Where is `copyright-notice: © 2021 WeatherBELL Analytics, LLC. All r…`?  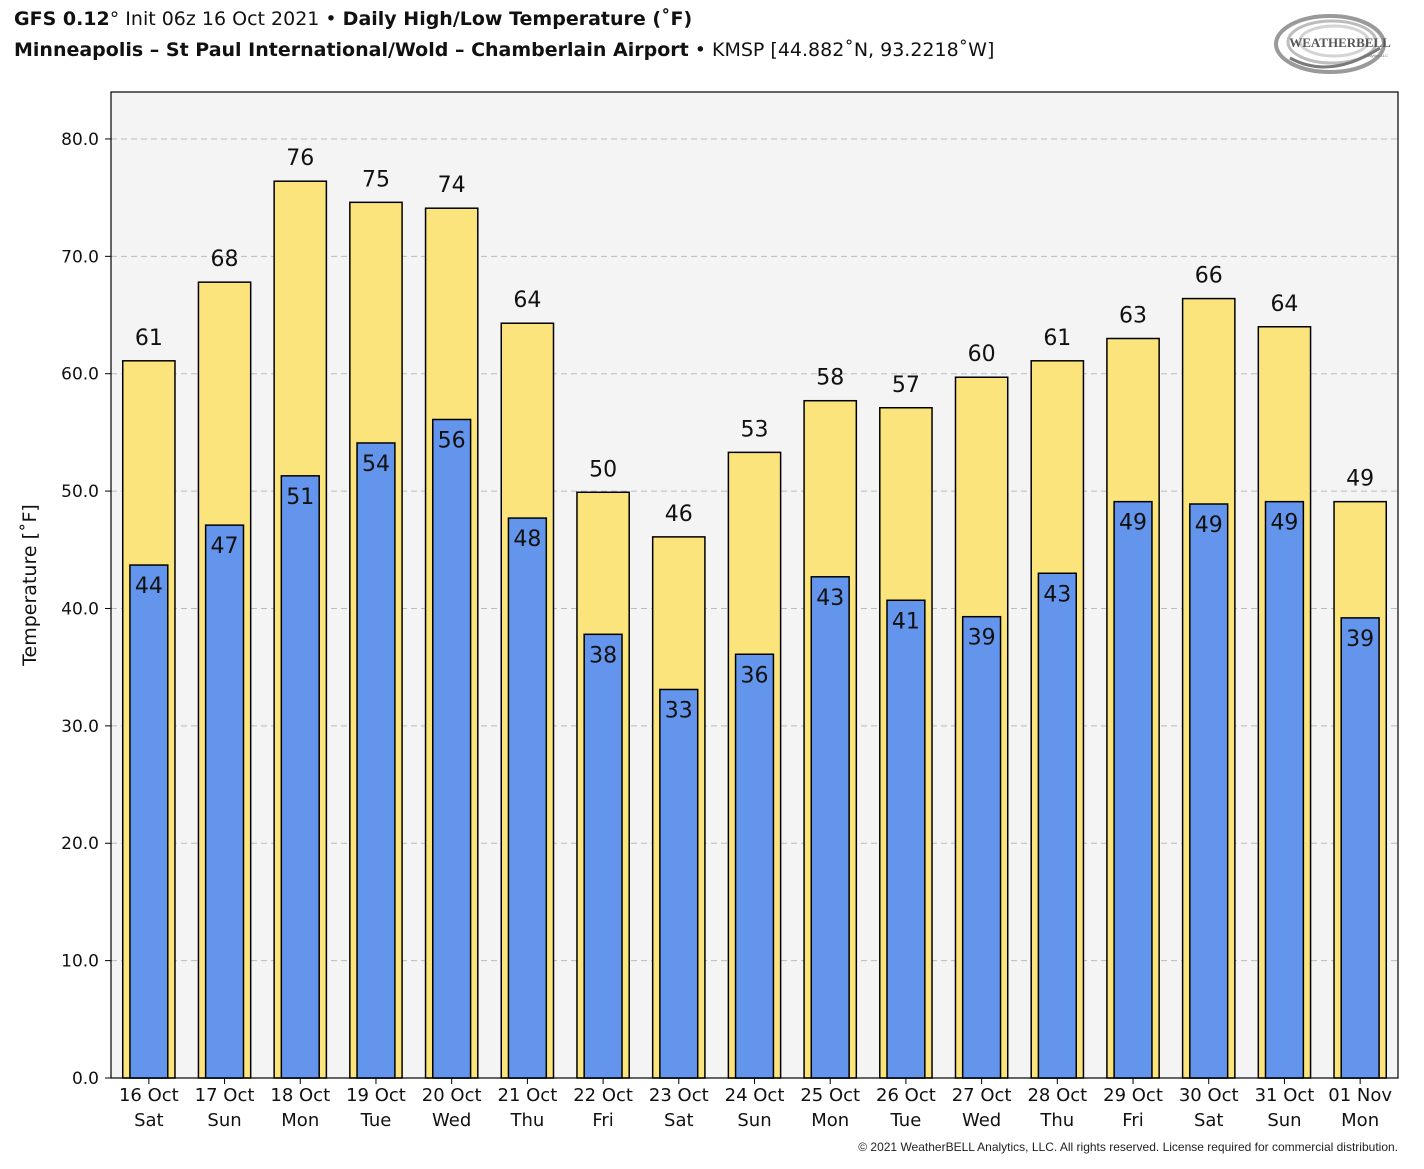 copyright-notice: © 2021 WeatherBELL Analytics, LLC. All r… is located at coordinates (1128, 1147).